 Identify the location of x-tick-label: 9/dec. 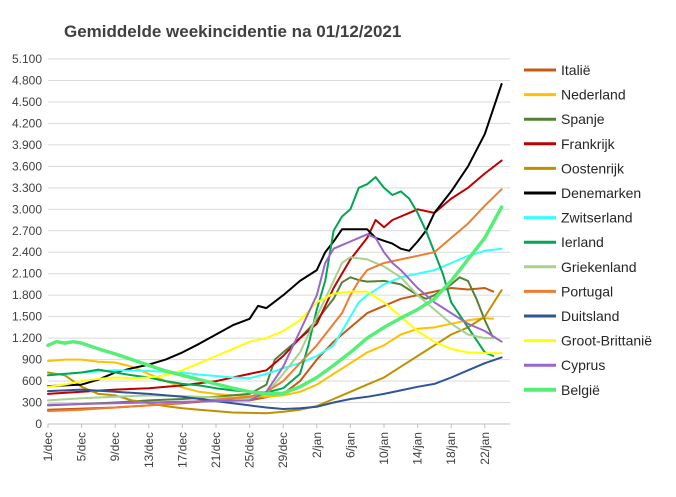
(115, 446).